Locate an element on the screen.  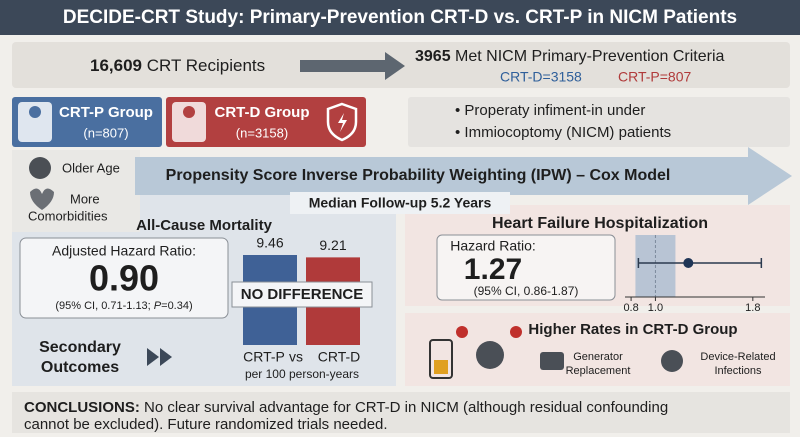
x-tick-label: 0.8 is located at coordinates (630, 308).